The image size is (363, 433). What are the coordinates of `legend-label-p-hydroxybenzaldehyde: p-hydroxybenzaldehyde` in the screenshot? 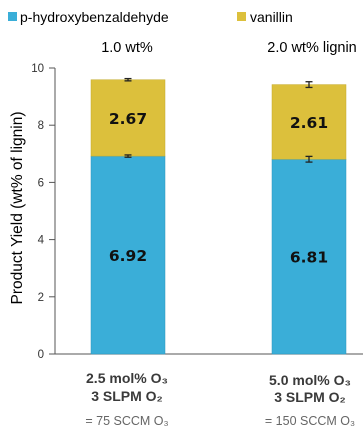 It's located at (94, 17).